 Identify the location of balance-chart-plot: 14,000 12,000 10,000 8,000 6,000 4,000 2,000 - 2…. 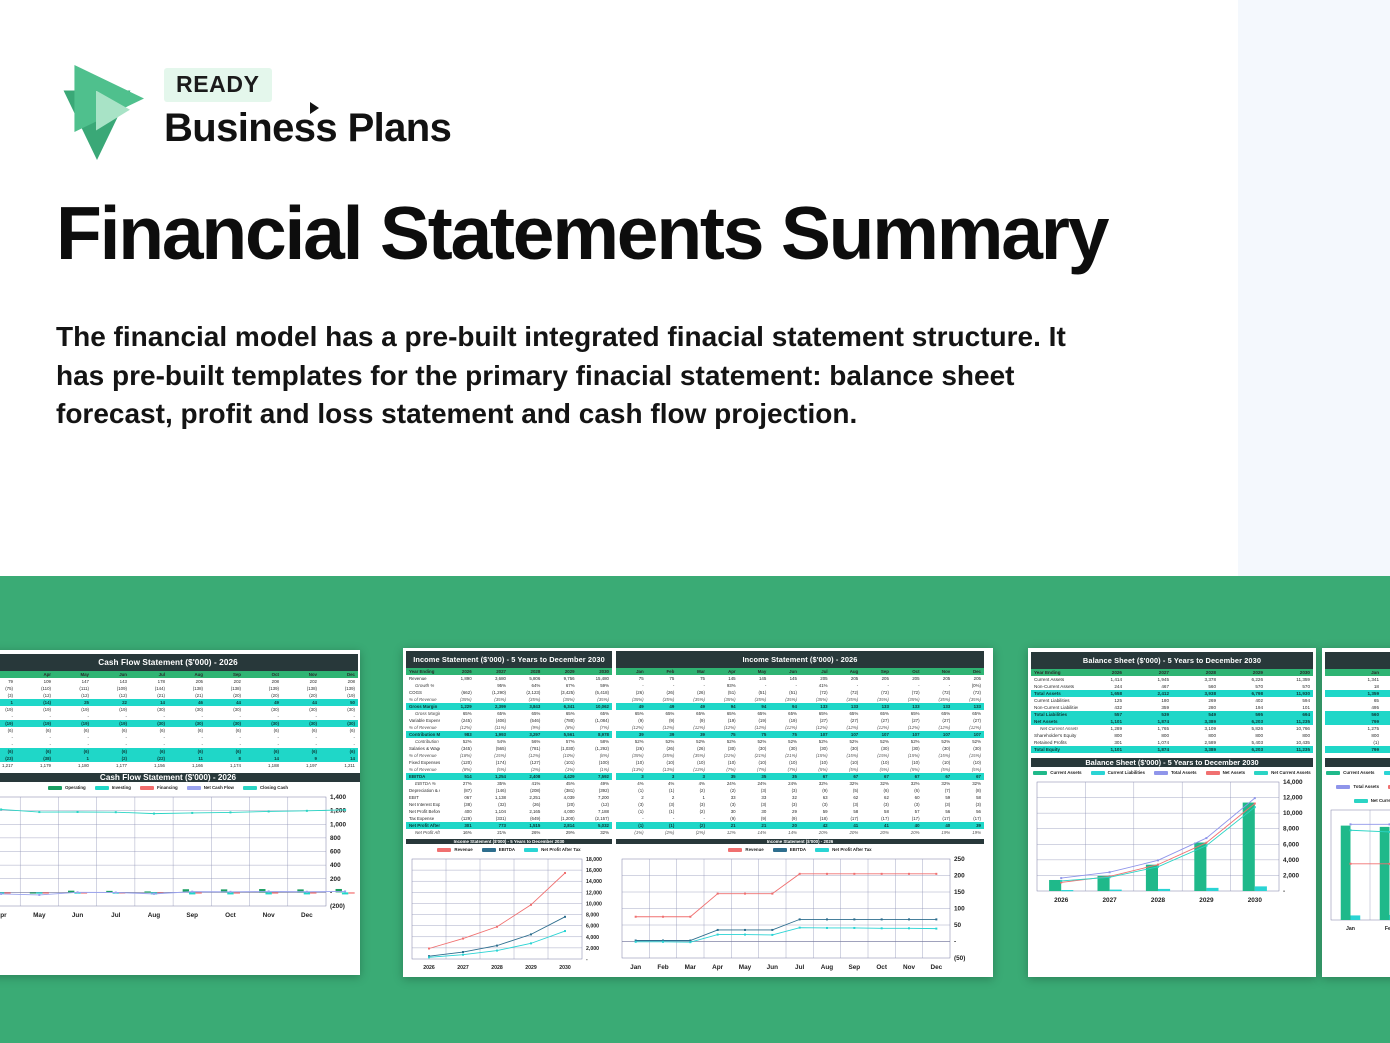
(1172, 841).